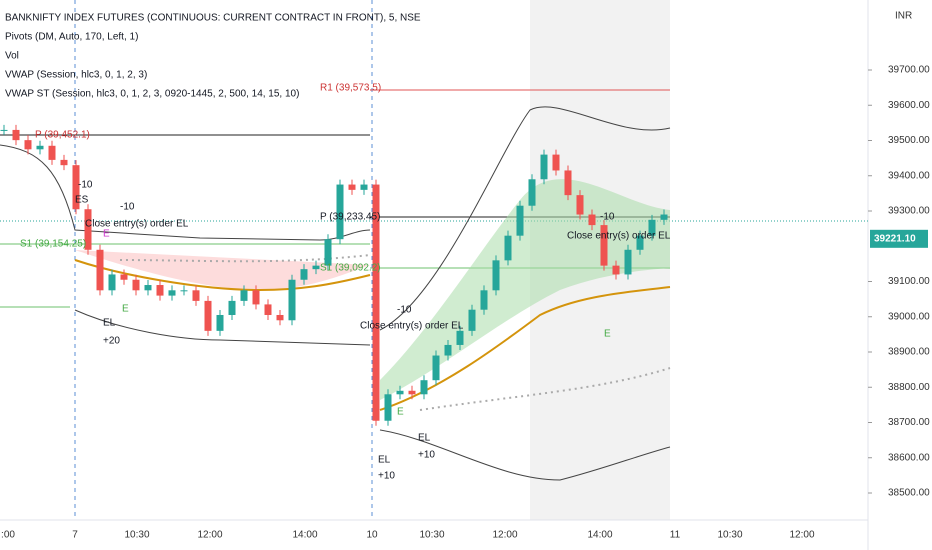 This screenshot has height=550, width=932. I want to click on y-tick-label: 39700.00, so click(909, 70).